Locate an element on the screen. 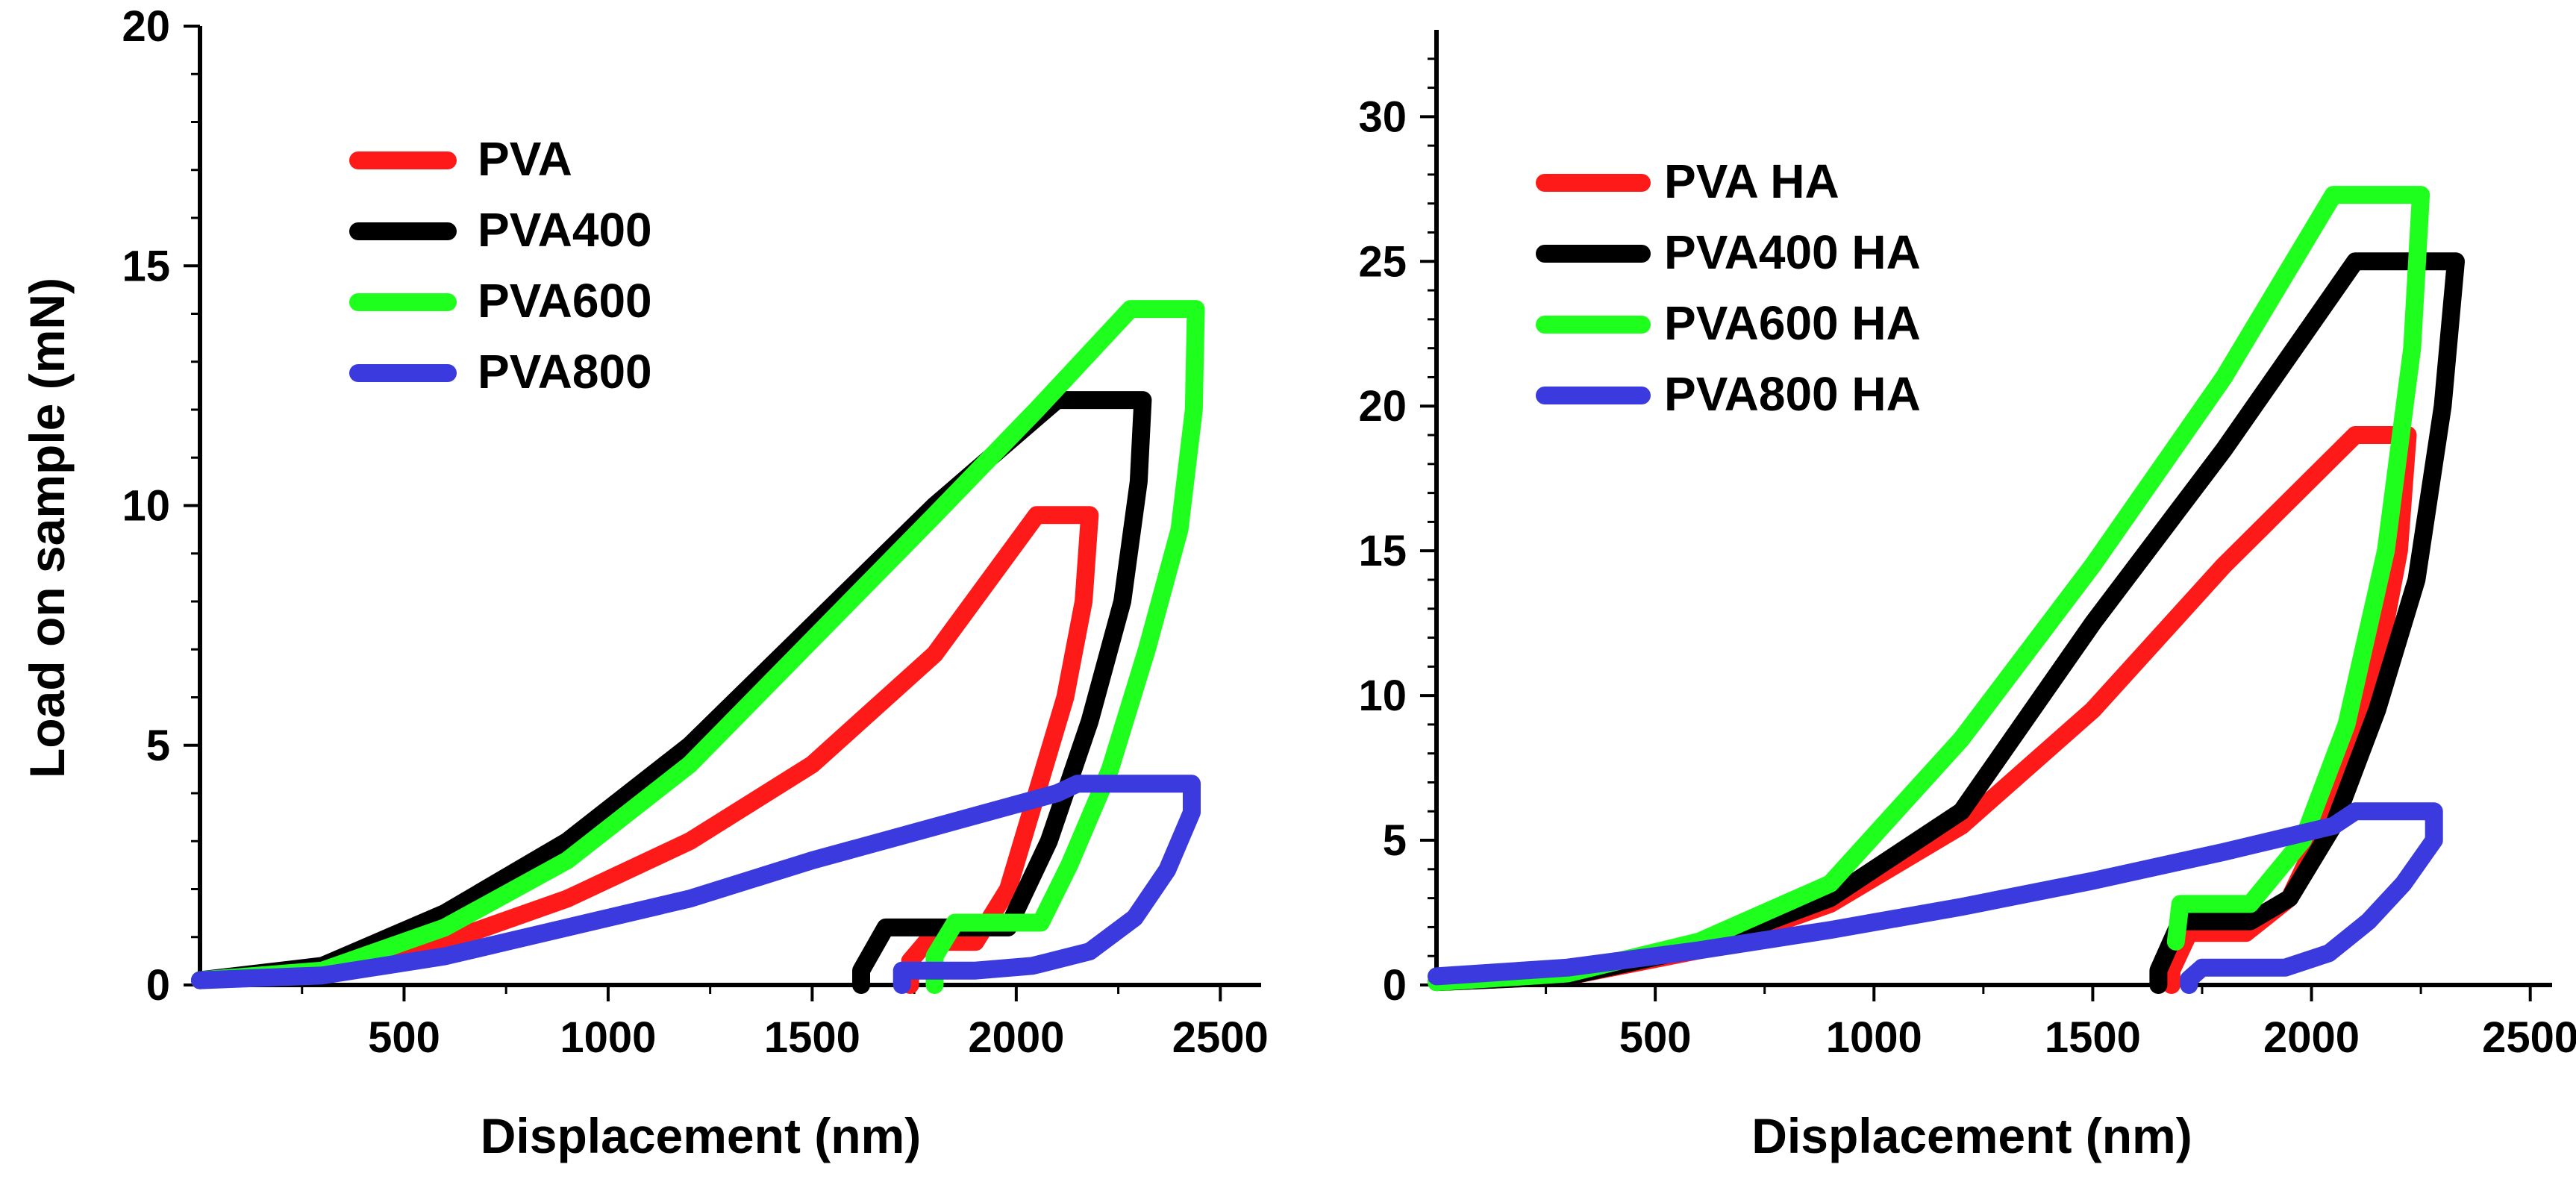 The height and width of the screenshot is (1179, 2576). y-axis-label: Load on sample (mN) is located at coordinates (47, 528).